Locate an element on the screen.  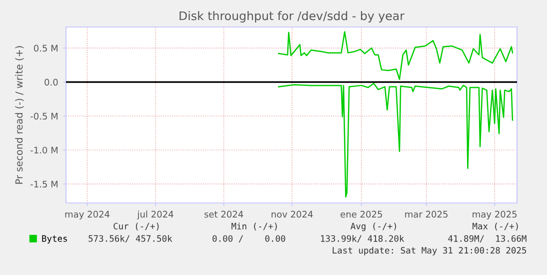
y-axis-title: Pr second read (-) / write (+) is located at coordinates (19, 115).